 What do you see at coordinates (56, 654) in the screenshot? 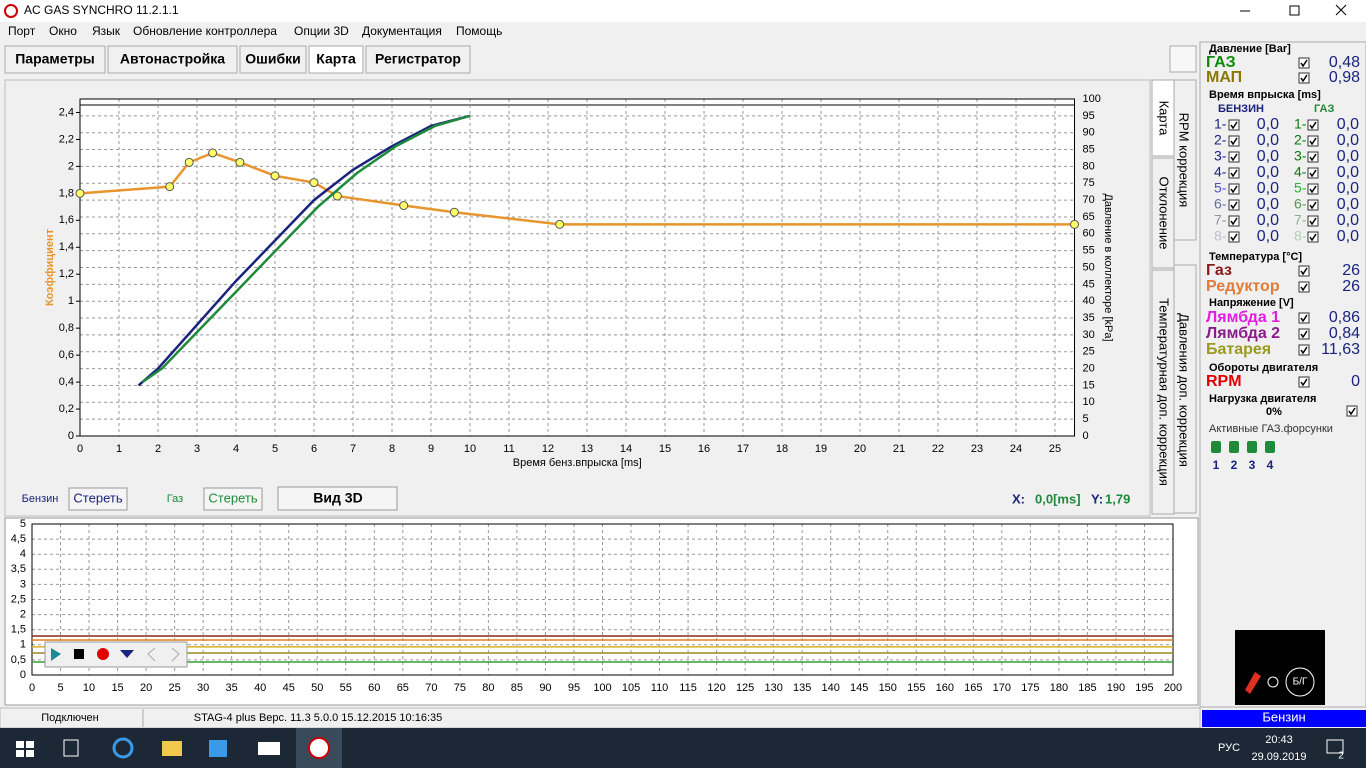
I see `play-button` at bounding box center [56, 654].